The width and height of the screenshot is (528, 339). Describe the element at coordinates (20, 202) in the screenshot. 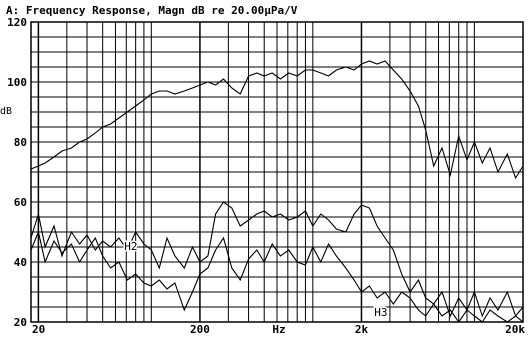

I see `y-tick-label: 60` at that location.